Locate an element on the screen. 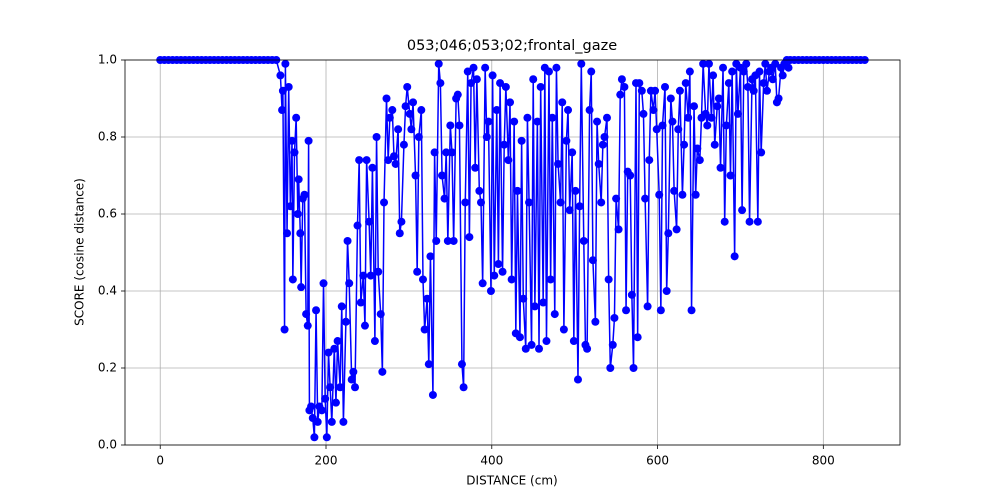 This screenshot has height=500, width=1000. y-tick-label: 1.0 is located at coordinates (107, 60).